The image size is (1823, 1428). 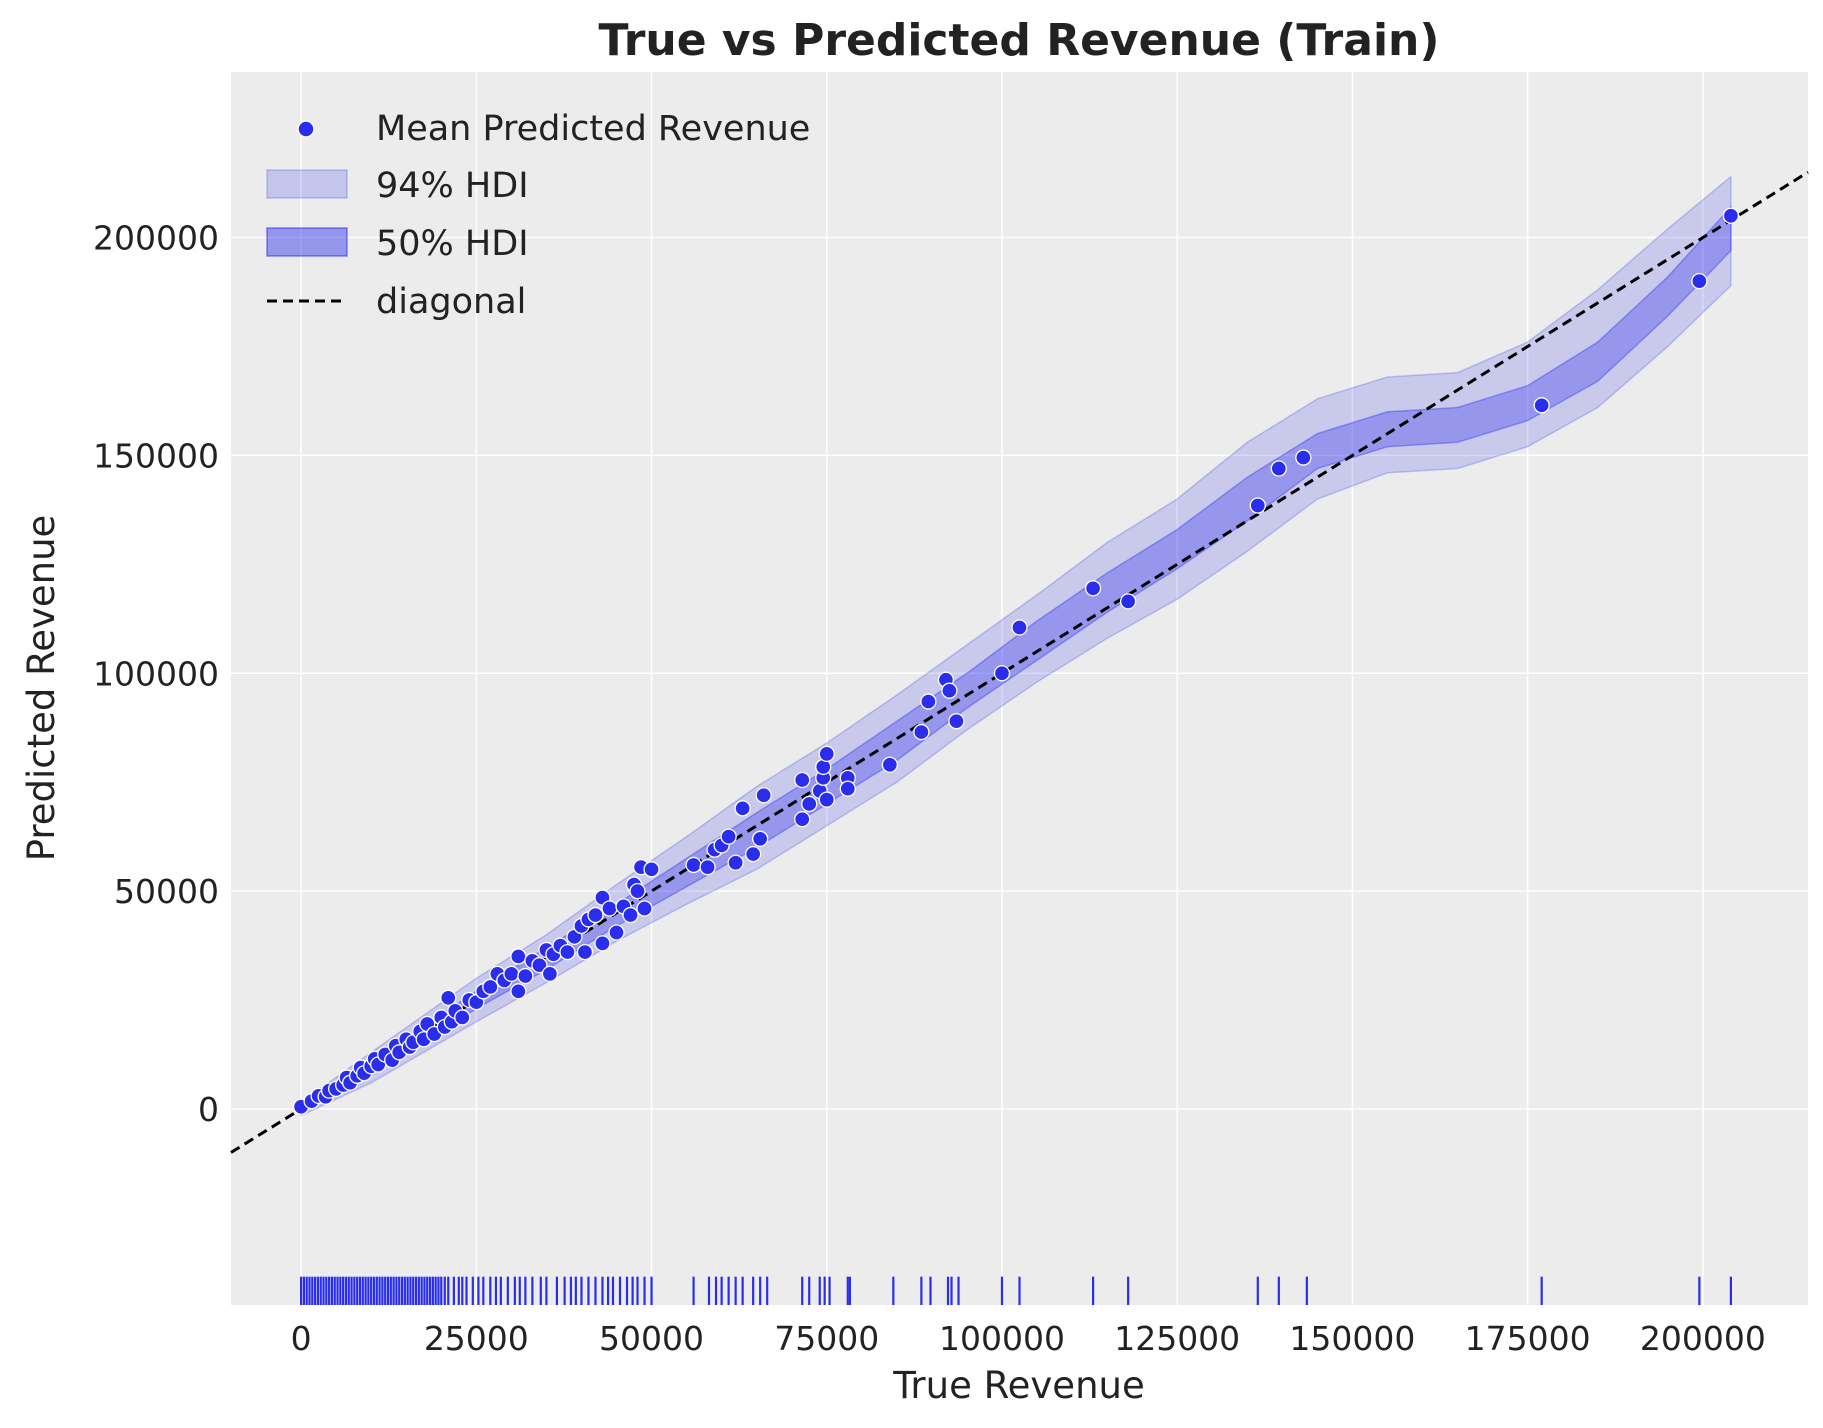 I want to click on x-tick-label-3: 75000, so click(x=826, y=1338).